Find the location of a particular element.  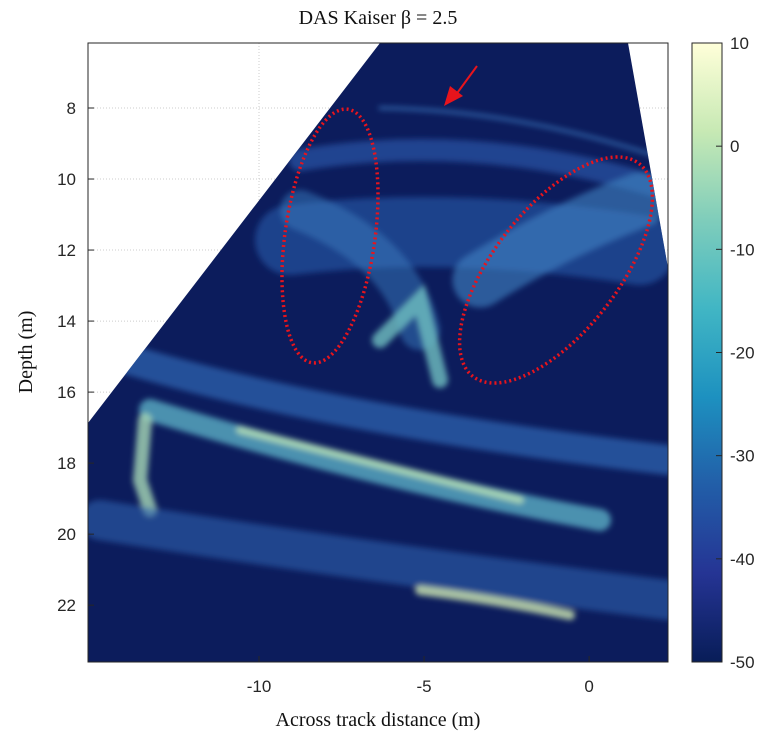

annotation-arrow is located at coordinates (466, 81).